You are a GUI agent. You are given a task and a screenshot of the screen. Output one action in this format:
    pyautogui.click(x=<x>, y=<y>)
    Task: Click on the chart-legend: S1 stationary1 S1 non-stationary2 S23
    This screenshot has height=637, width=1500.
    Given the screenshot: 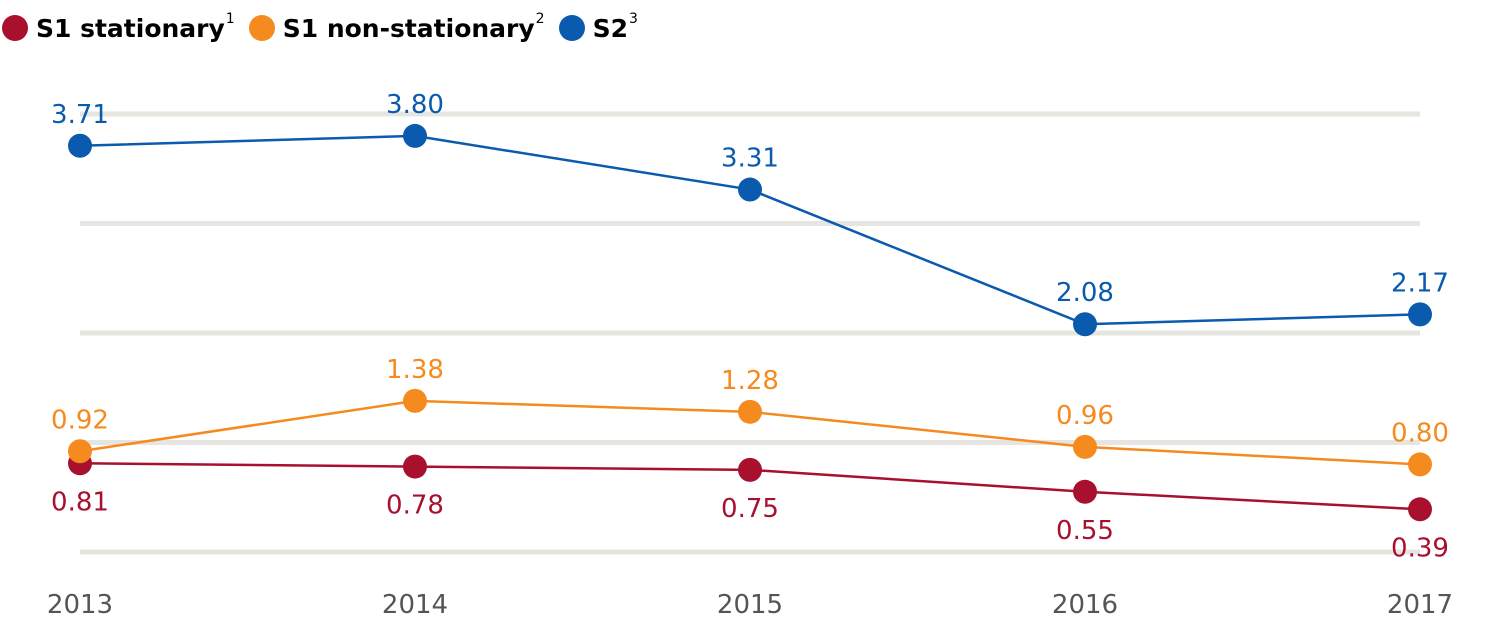 What is the action you would take?
    pyautogui.click(x=327, y=28)
    